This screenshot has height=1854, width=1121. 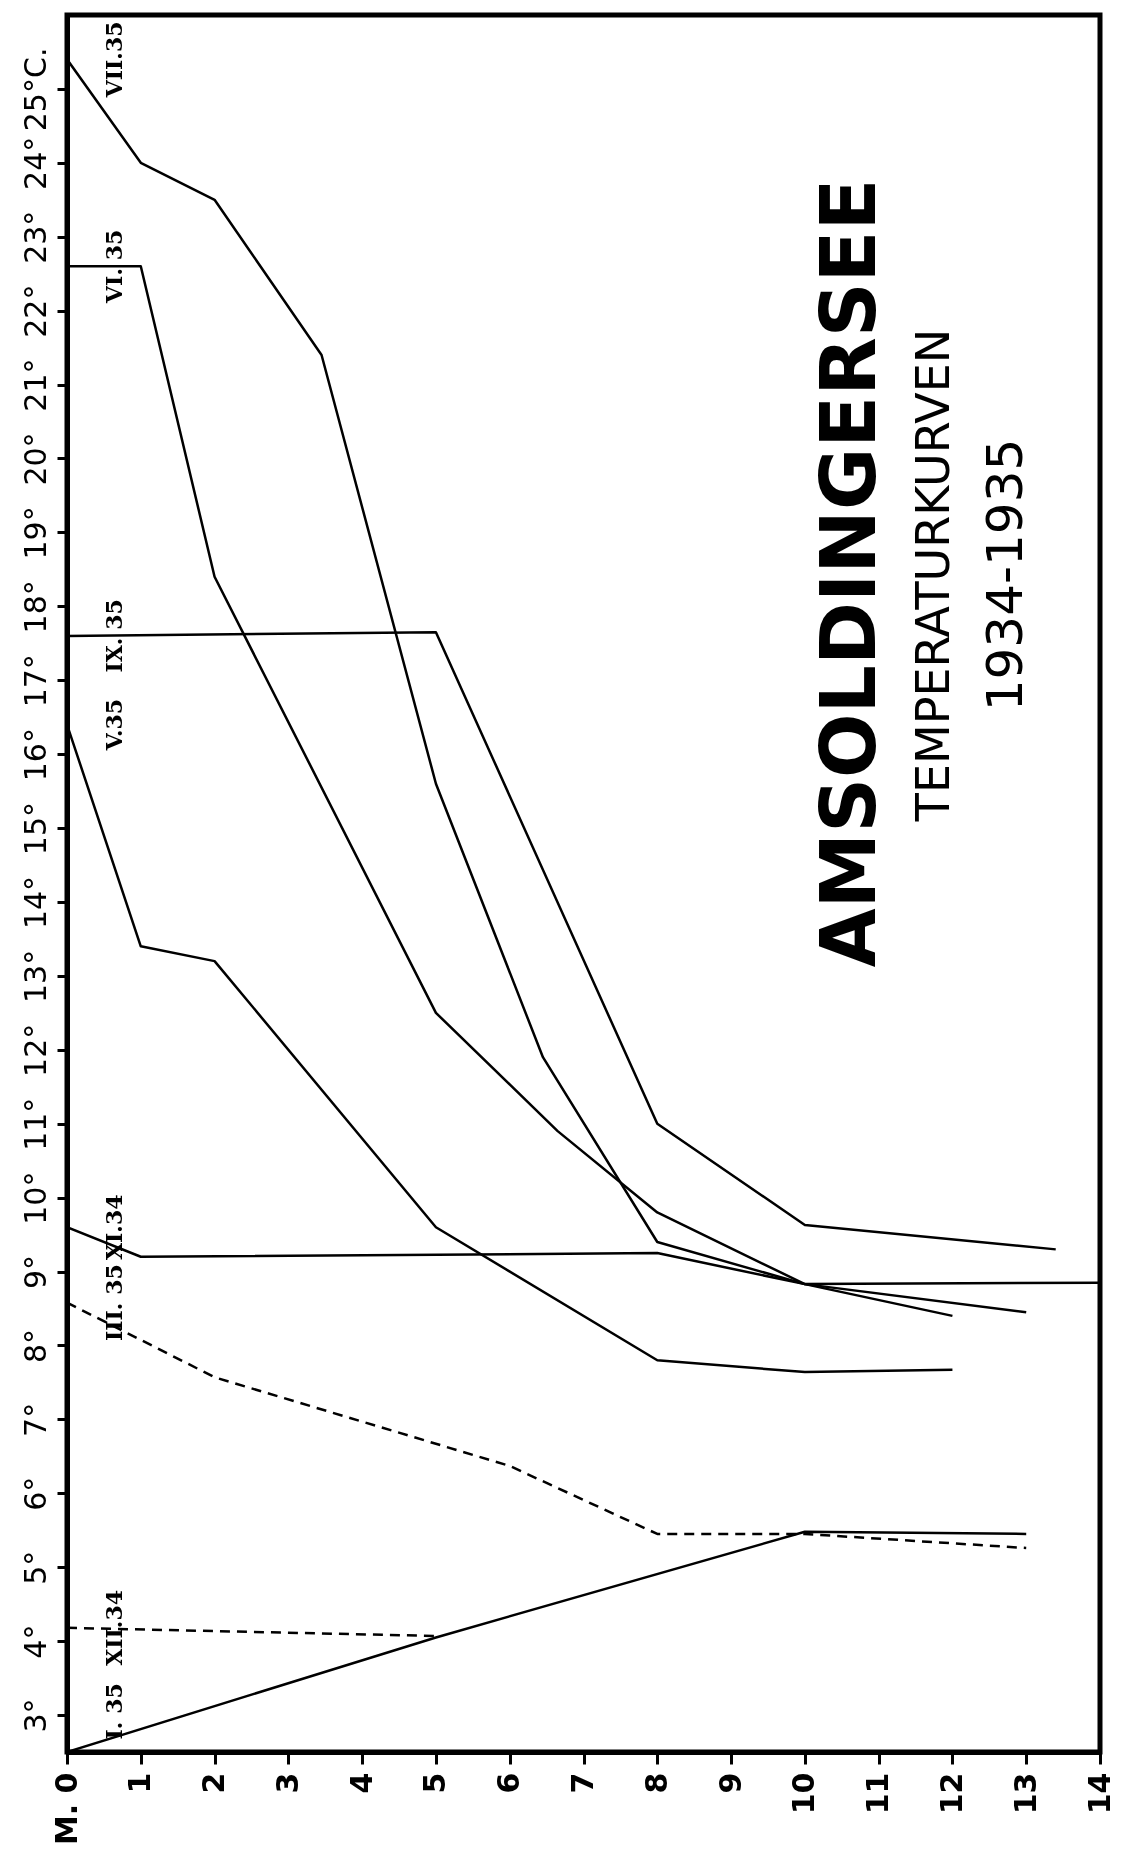 I want to click on y-tick-label: 14°, so click(x=35, y=902).